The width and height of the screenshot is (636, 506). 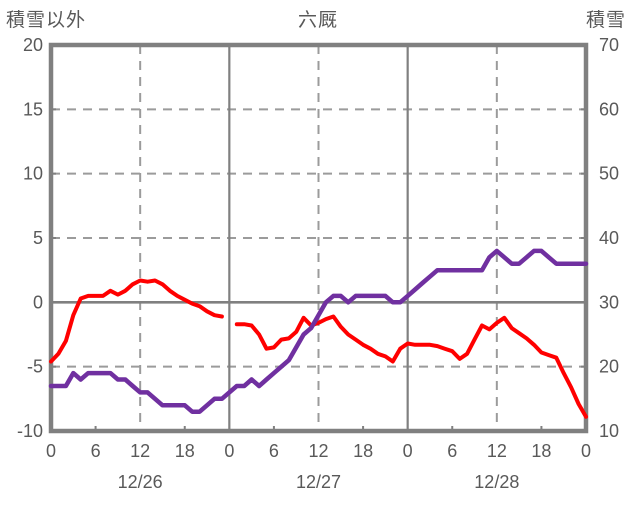 I want to click on axis-tick-label: -5, so click(x=35, y=367).